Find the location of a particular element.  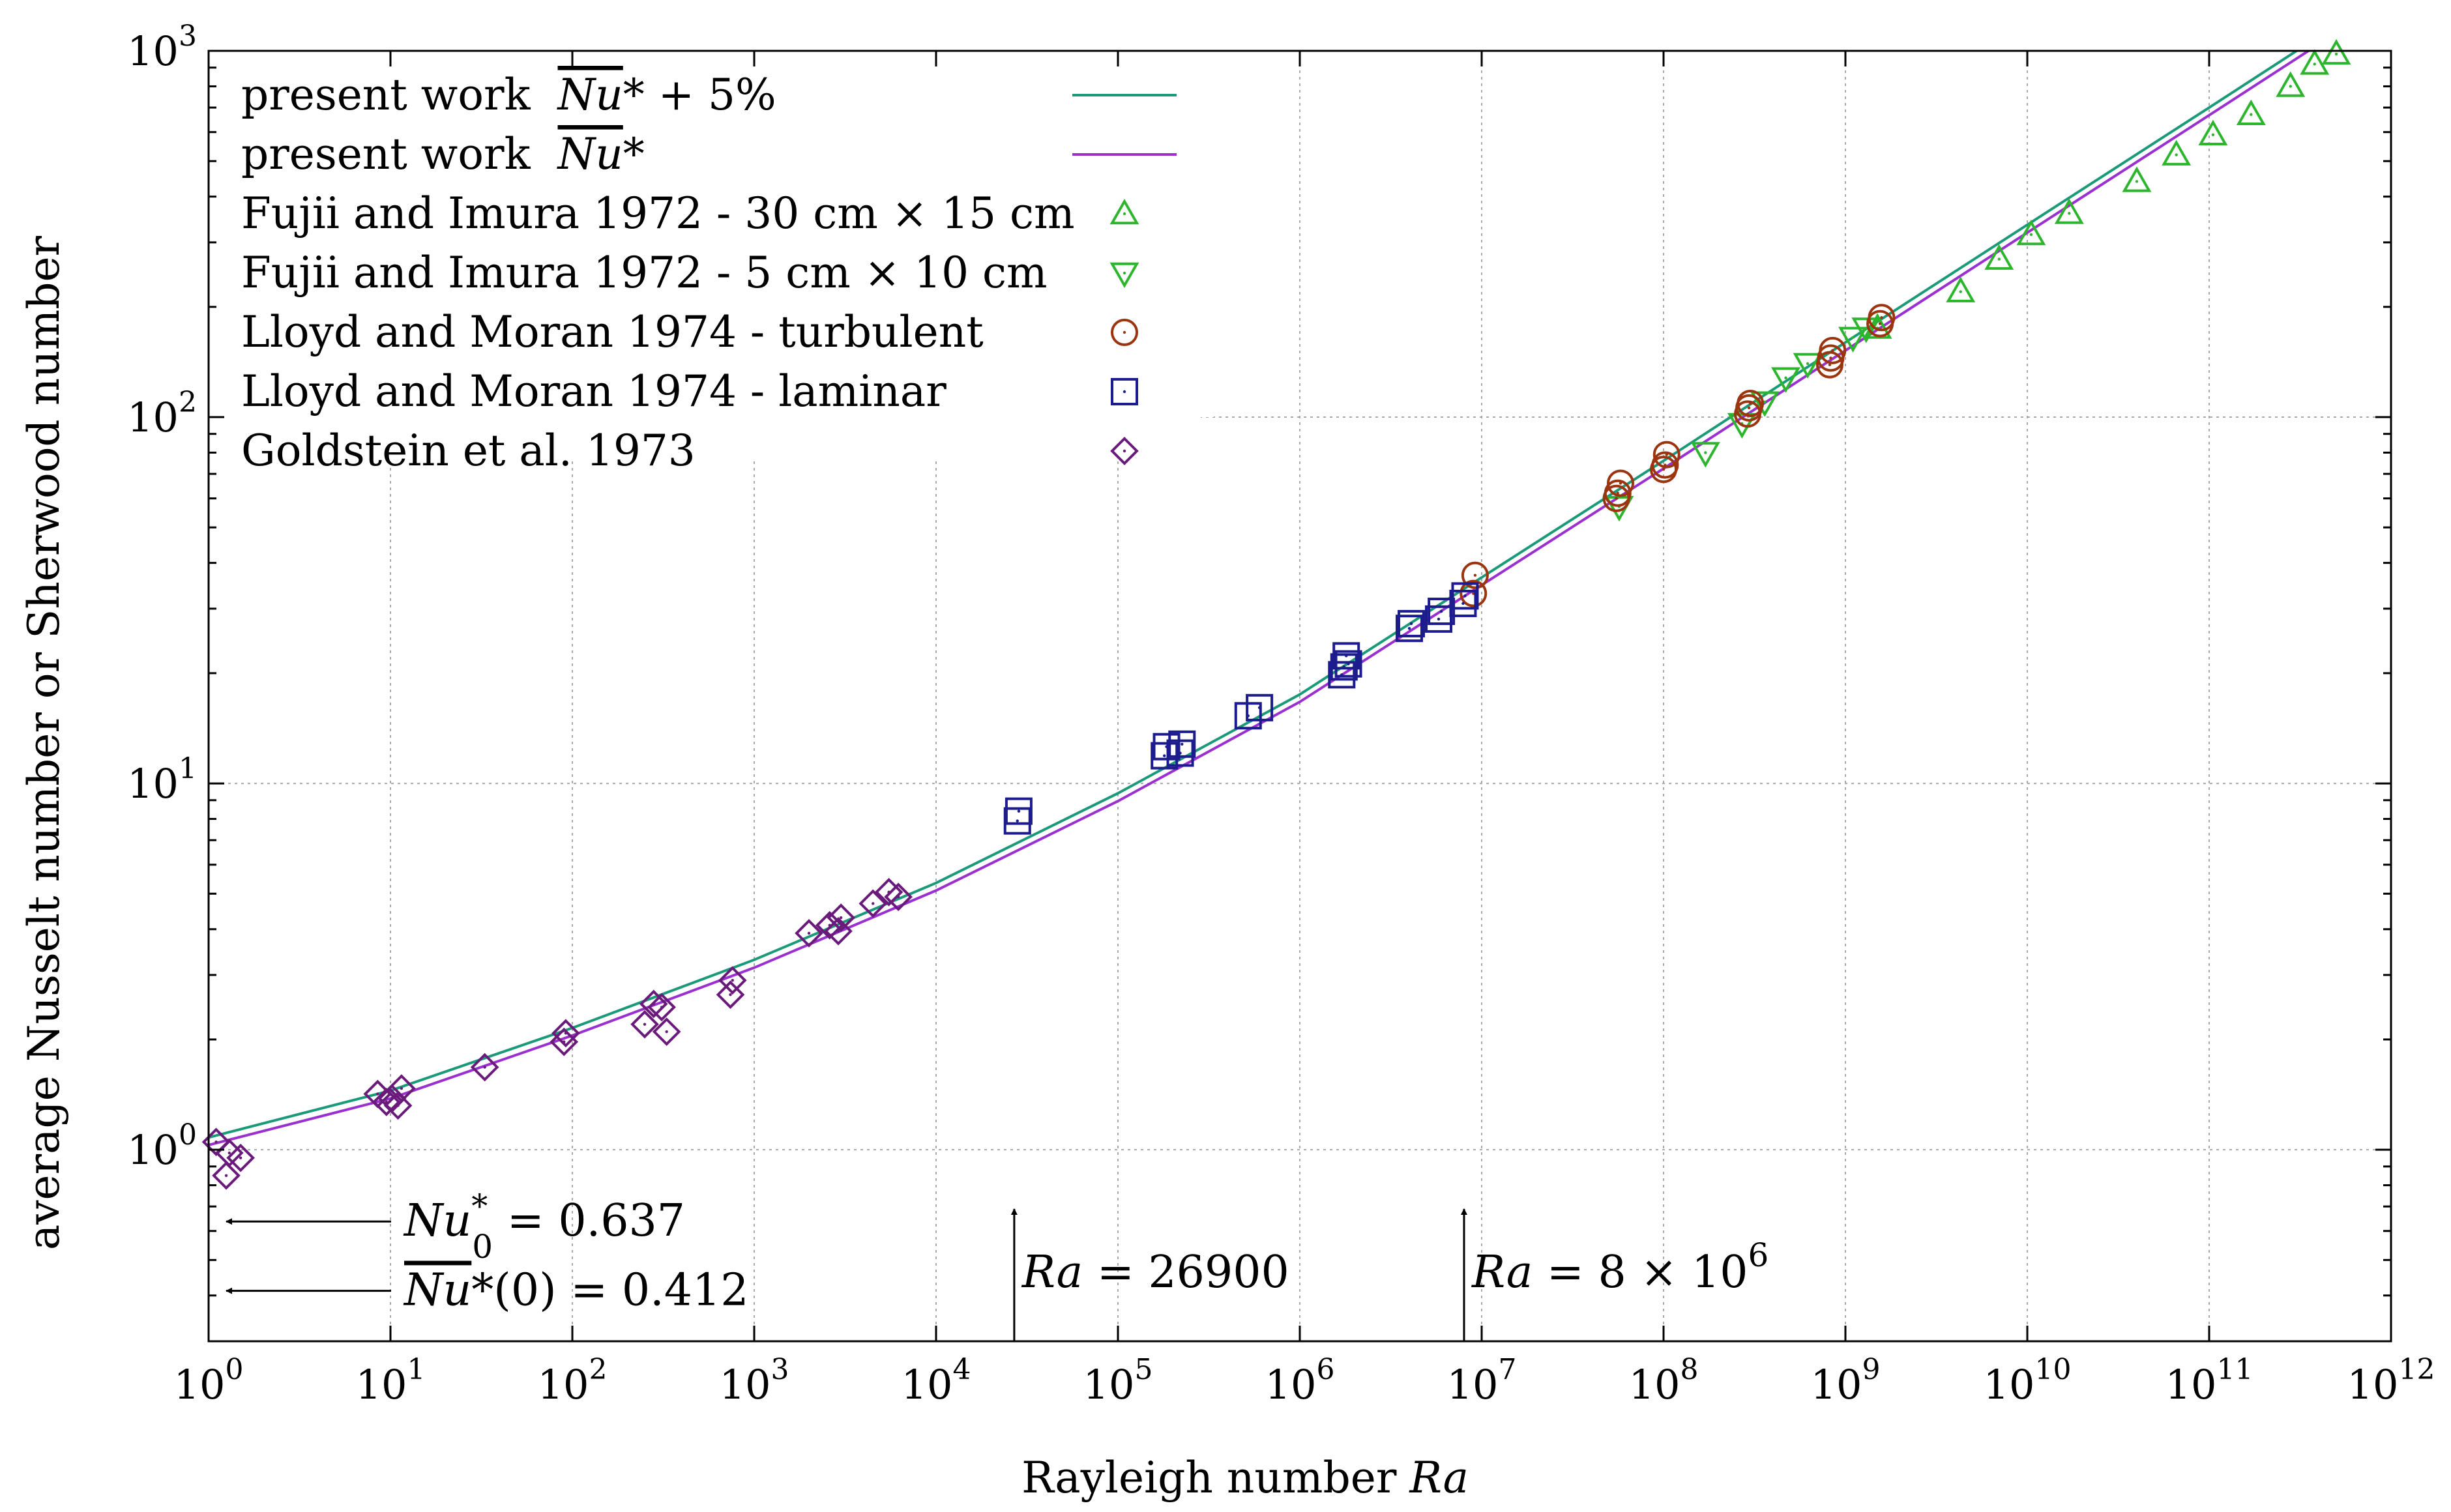

x-tick-exp: 12 is located at coordinates (2417, 1369).